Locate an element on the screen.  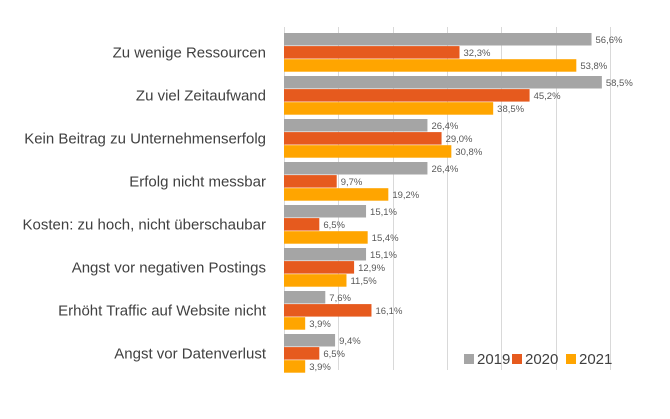
value-label: 32,3% is located at coordinates (476, 53).